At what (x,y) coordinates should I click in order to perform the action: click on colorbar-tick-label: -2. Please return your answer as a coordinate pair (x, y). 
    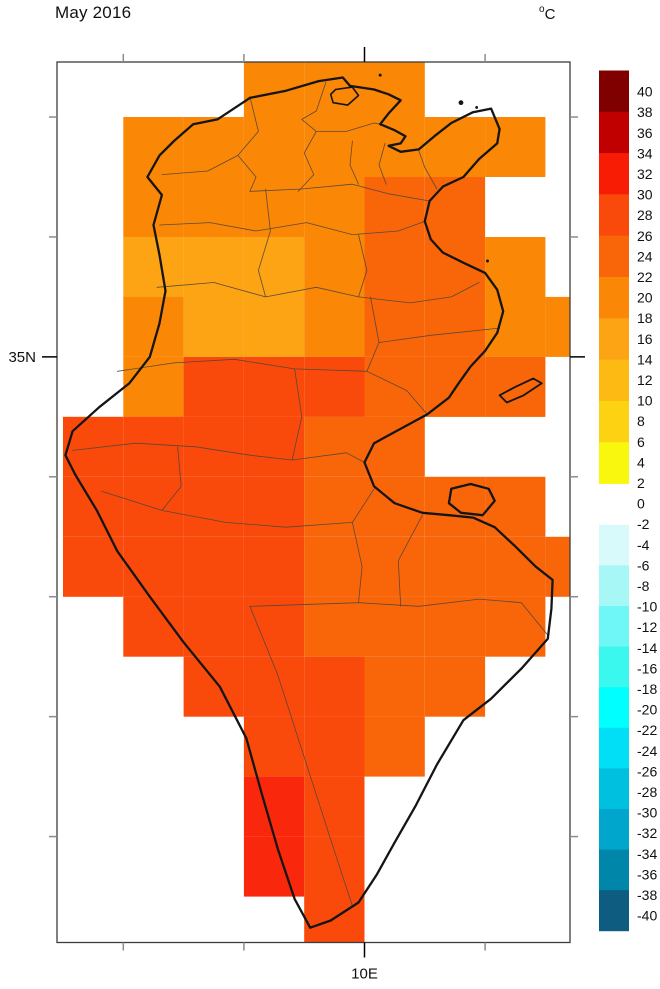
    Looking at the image, I should click on (643, 524).